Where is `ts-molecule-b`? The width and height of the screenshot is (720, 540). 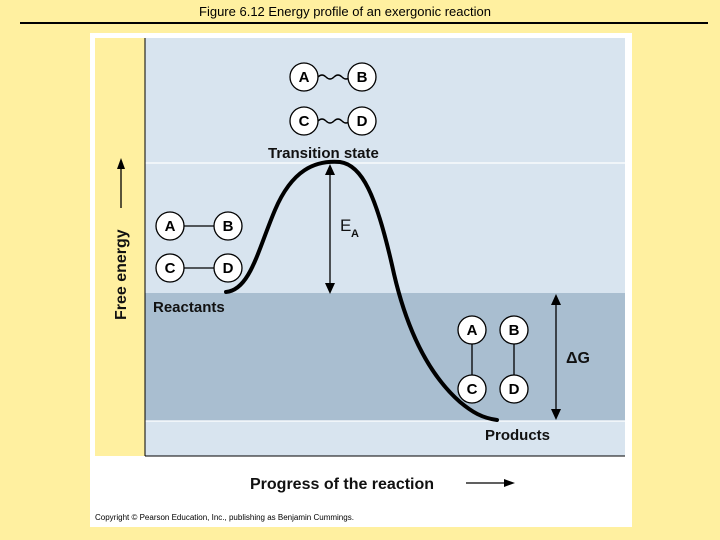 ts-molecule-b is located at coordinates (362, 77).